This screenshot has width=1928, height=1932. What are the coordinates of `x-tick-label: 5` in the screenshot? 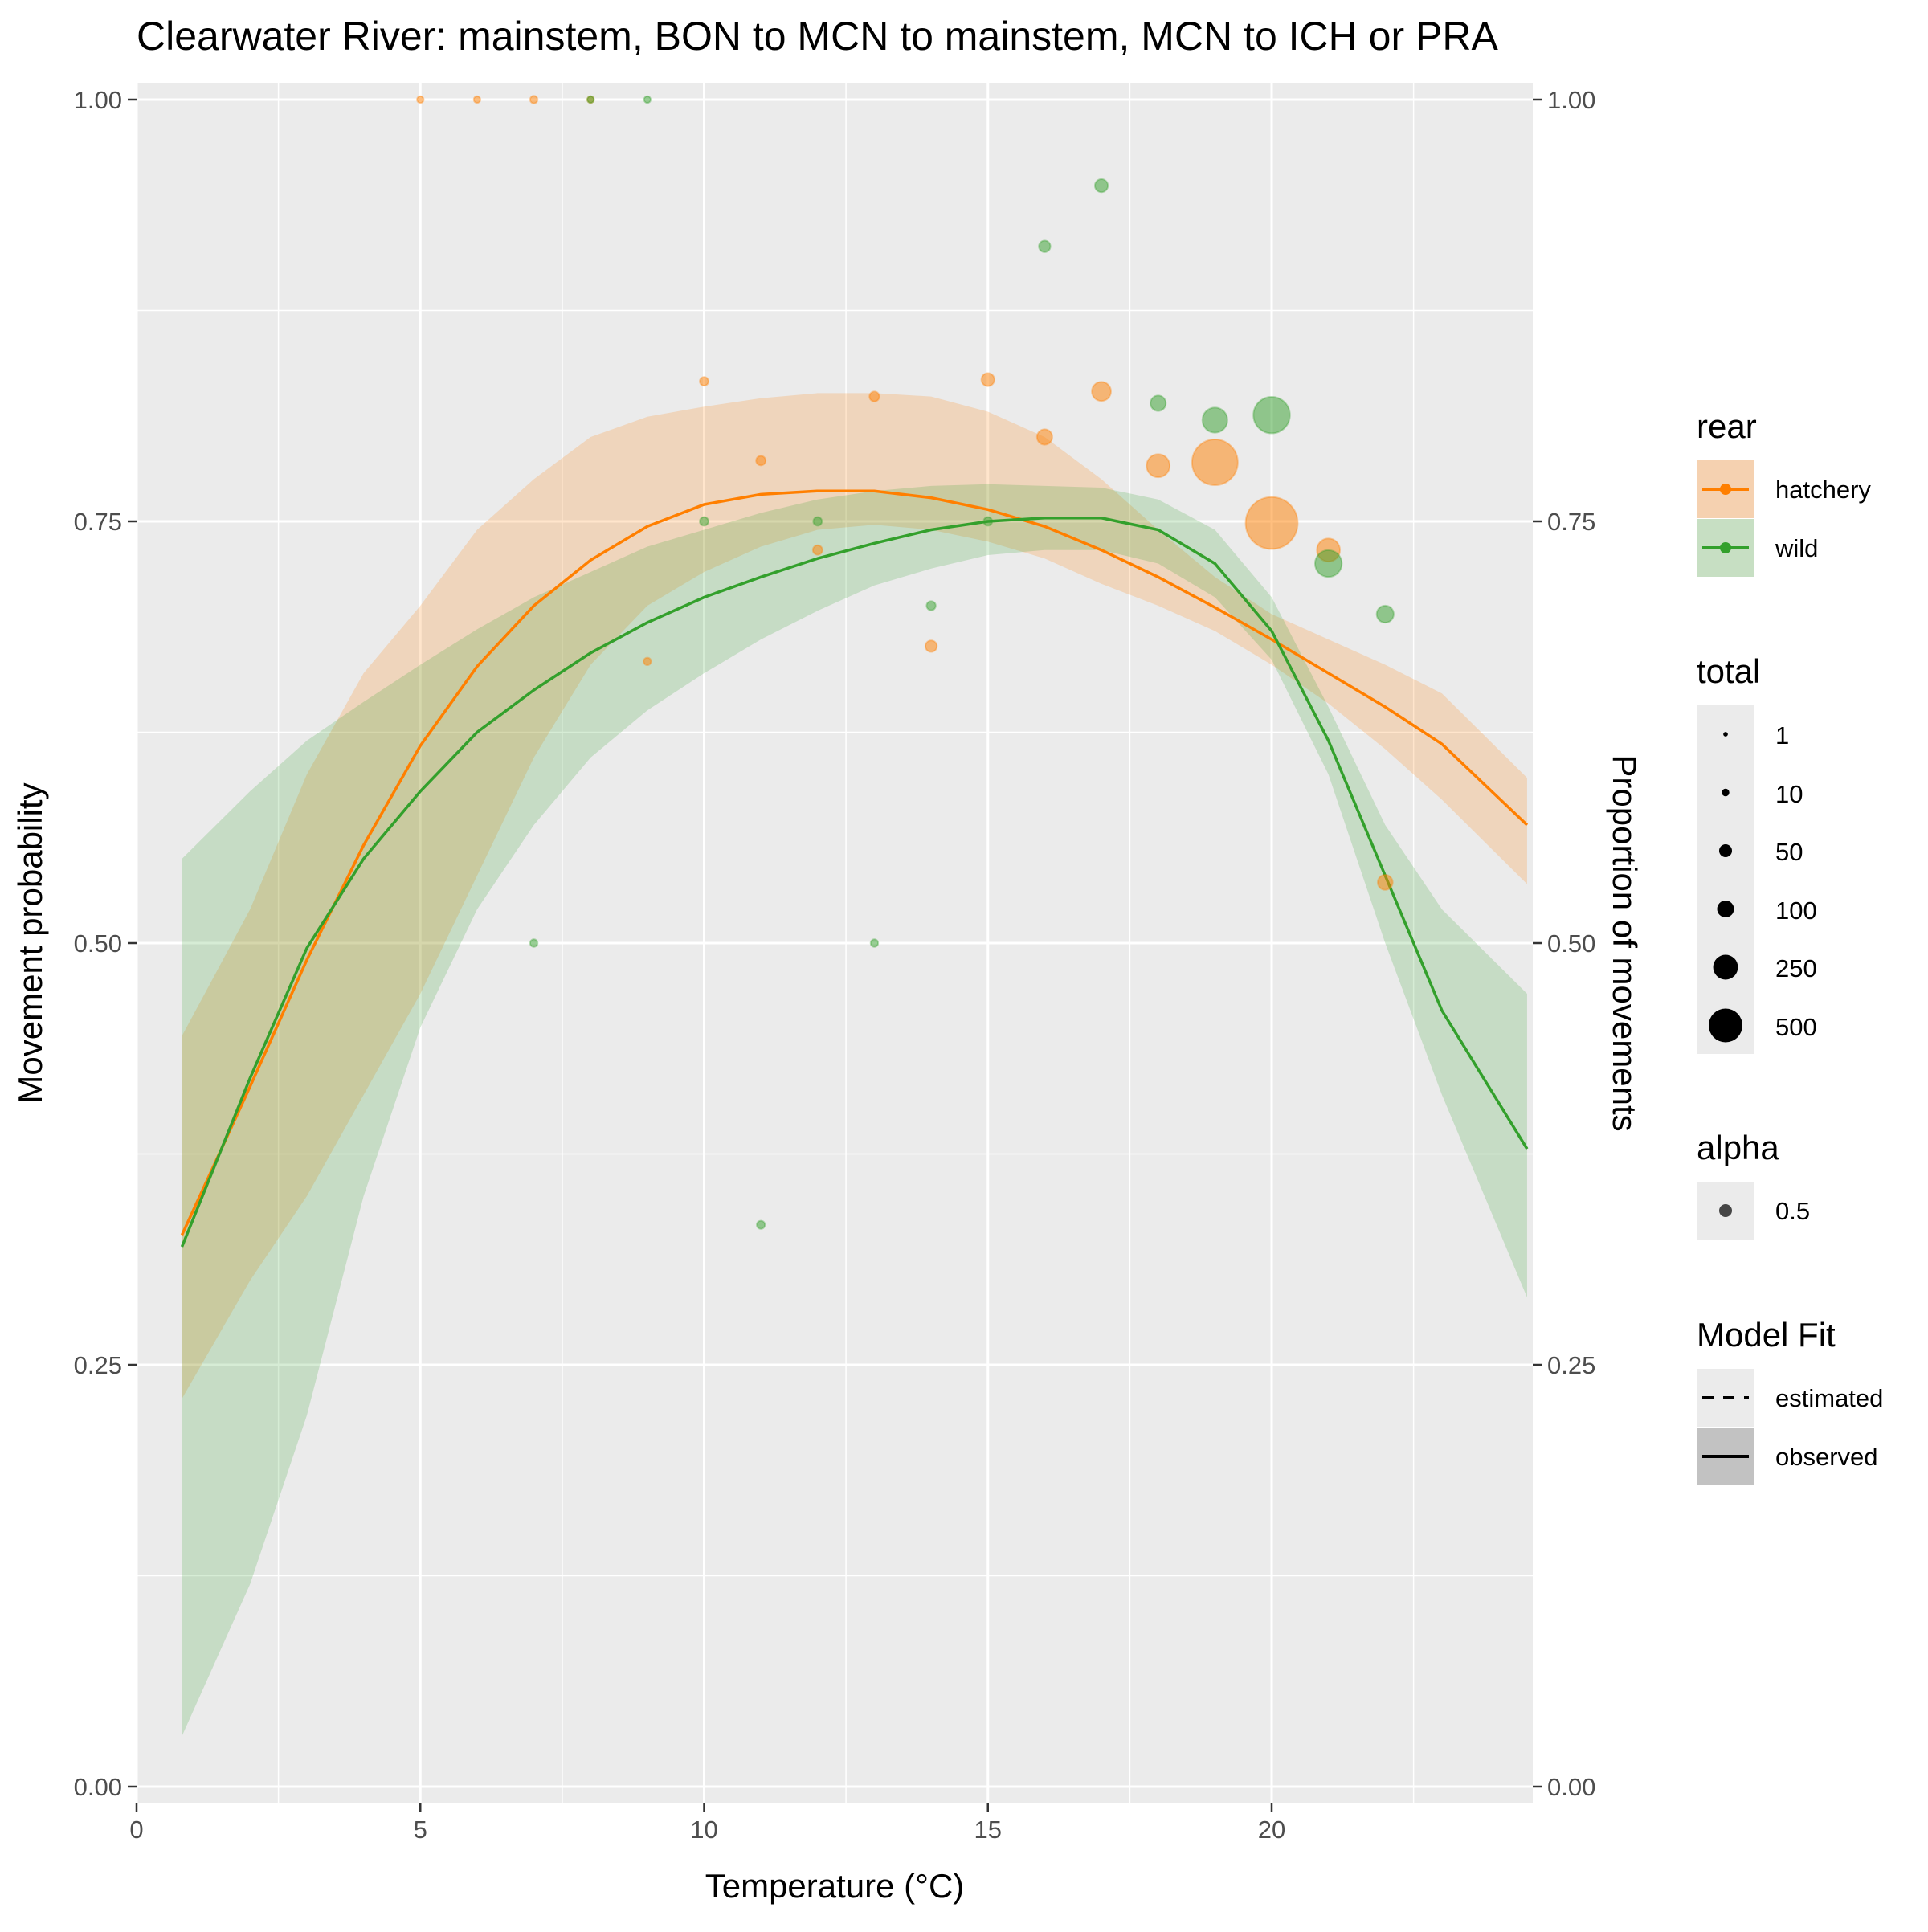 It's located at (420, 1830).